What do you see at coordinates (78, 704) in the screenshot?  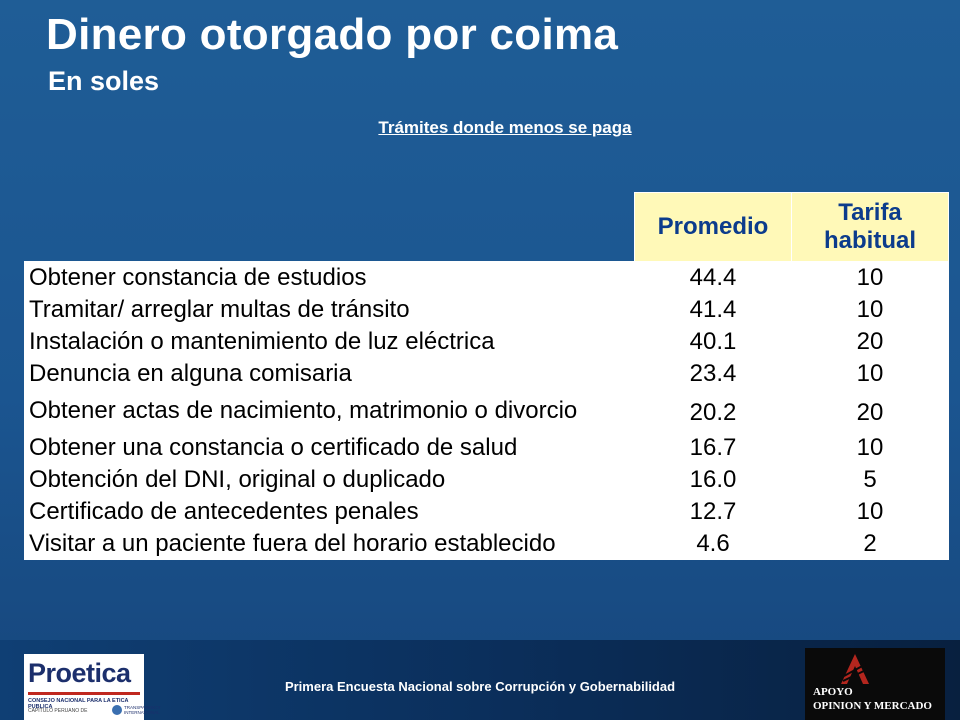 I see `proetica-logo-line1: CONSEJO NACIONAL PARA LA ETICA PUBLICA` at bounding box center [78, 704].